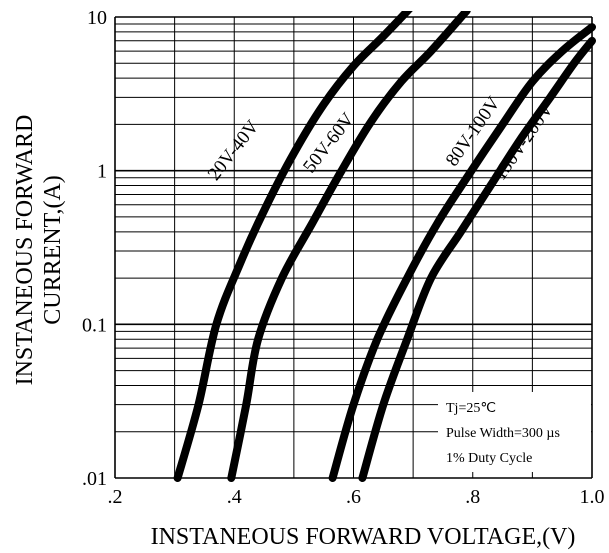 This screenshot has height=553, width=609. I want to click on x-tick-label: .8, so click(472, 497).